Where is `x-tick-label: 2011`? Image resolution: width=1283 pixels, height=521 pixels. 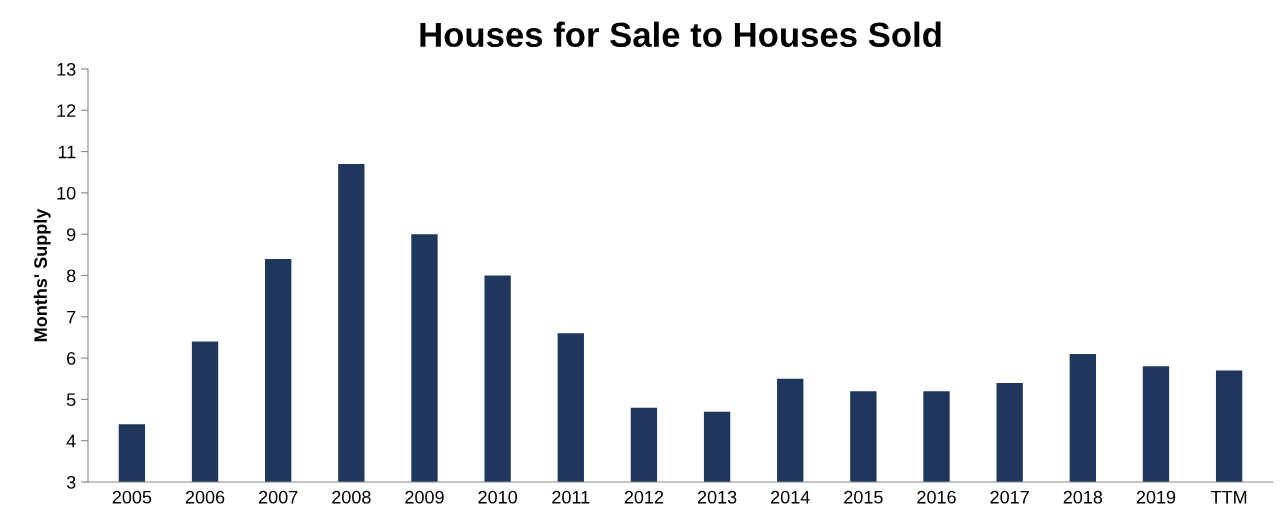
x-tick-label: 2011 is located at coordinates (571, 497).